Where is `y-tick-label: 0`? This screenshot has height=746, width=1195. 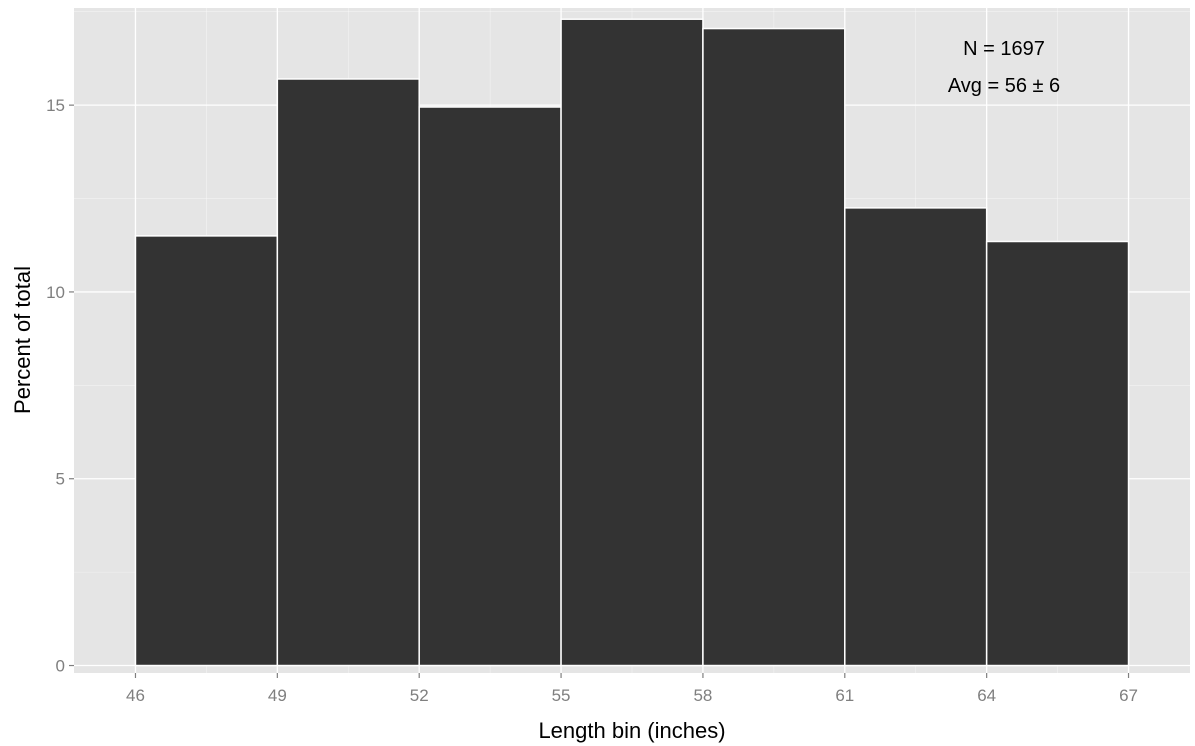 y-tick-label: 0 is located at coordinates (60, 666).